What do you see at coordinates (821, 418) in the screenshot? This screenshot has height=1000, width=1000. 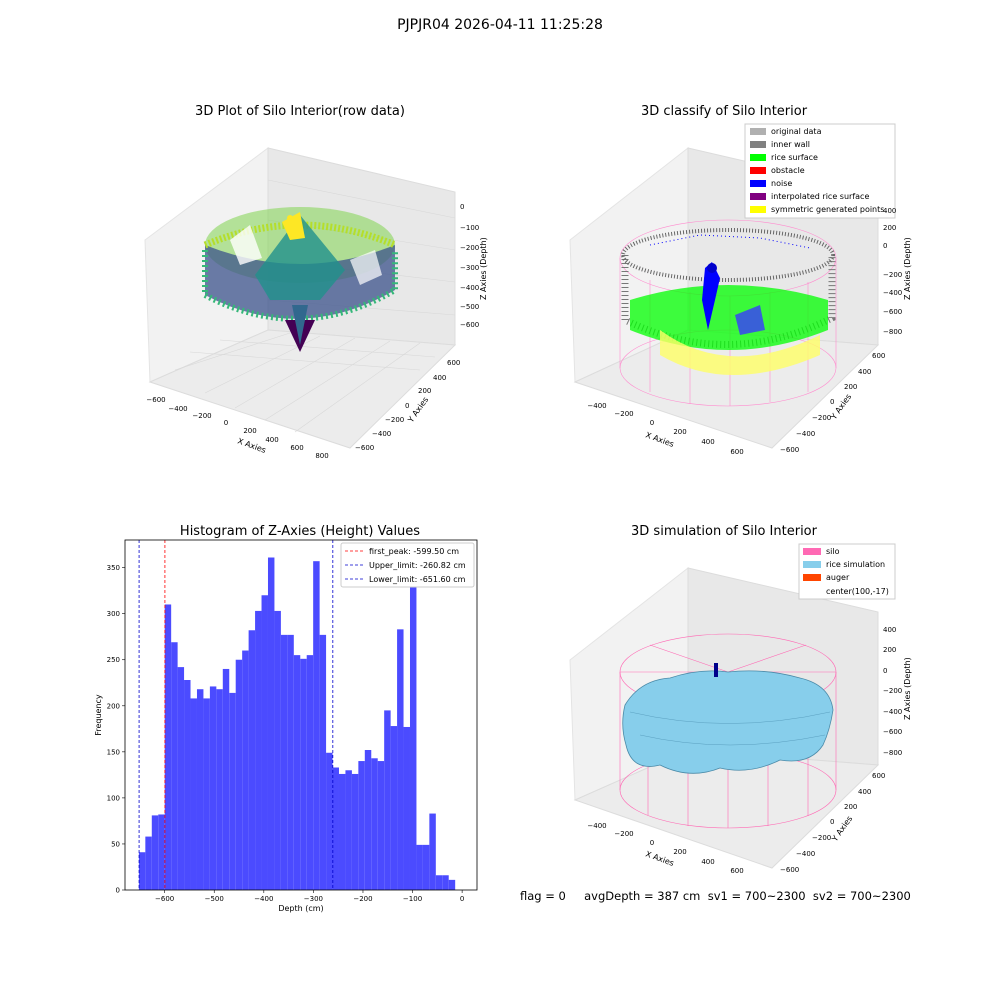 I see `classify-ytick: −200` at bounding box center [821, 418].